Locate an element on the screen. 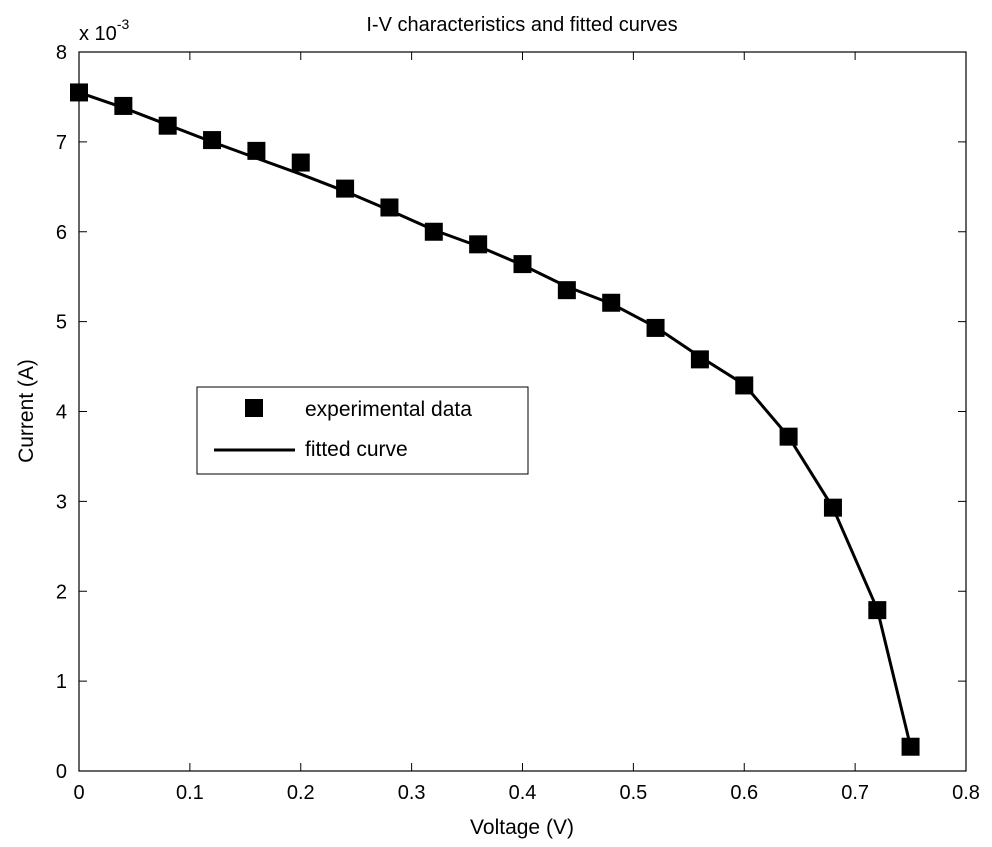 The height and width of the screenshot is (847, 992). y-multiplier-base: x 10 is located at coordinates (98, 34).